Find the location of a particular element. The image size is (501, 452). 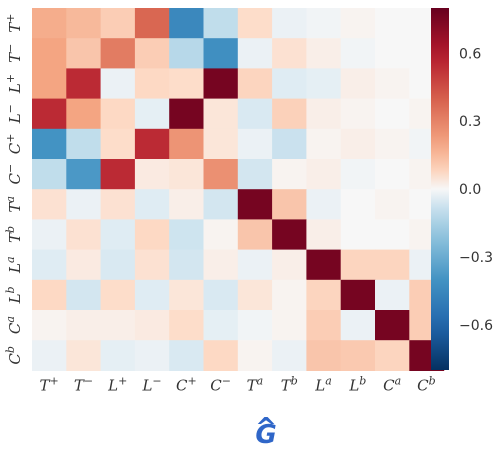

x-tick-label: L+ is located at coordinates (117, 384).